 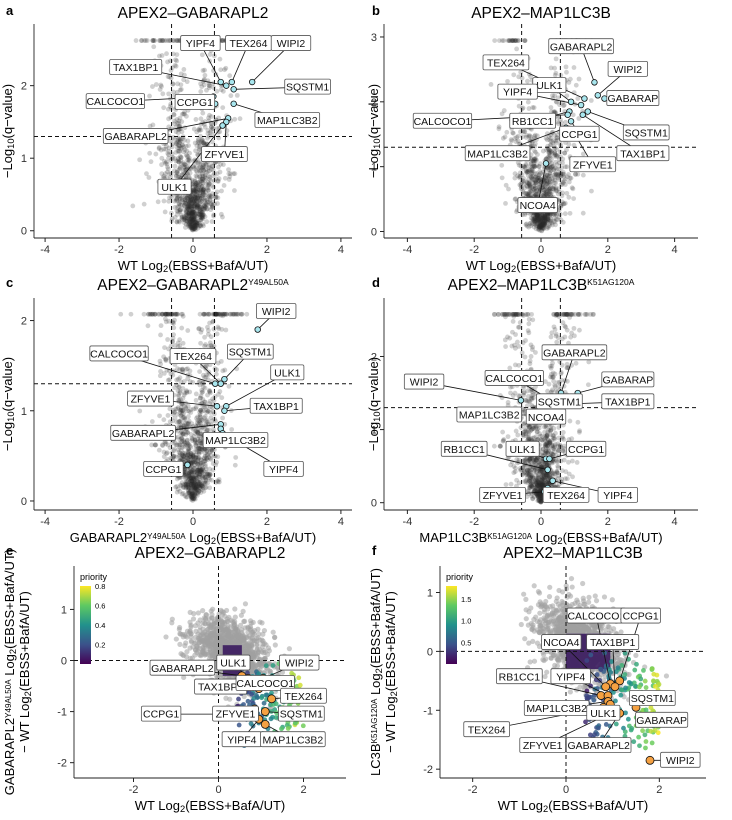 What do you see at coordinates (541, 250) in the screenshot?
I see `x-tick-label: 0` at bounding box center [541, 250].